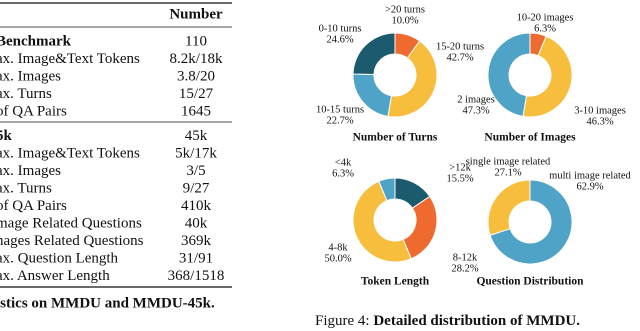 Image resolution: width=640 pixels, height=331 pixels. Describe the element at coordinates (460, 167) in the screenshot. I see `slice-label: >12k` at that location.